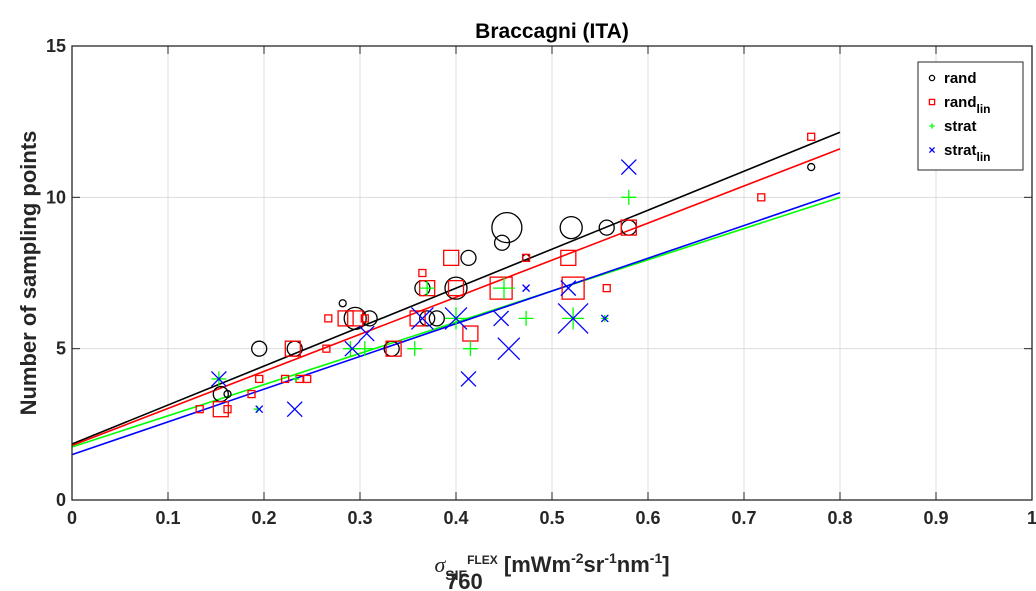  I want to click on x-tick-label: 0.6, so click(647, 518).